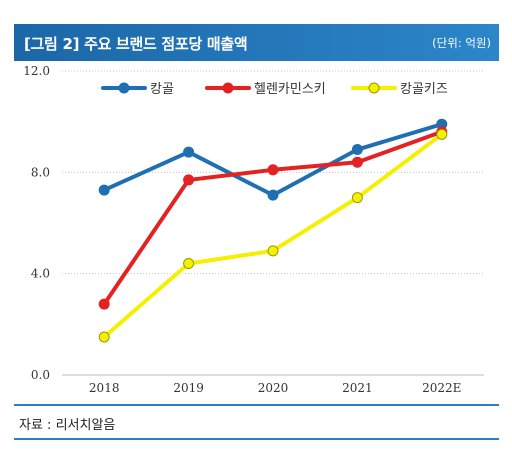 This screenshot has height=469, width=512. Describe the element at coordinates (256, 42) in the screenshot. I see `chart-header: [그림 2] 주요 브랜드 점포당 매출액 (단위: 억원)` at that location.